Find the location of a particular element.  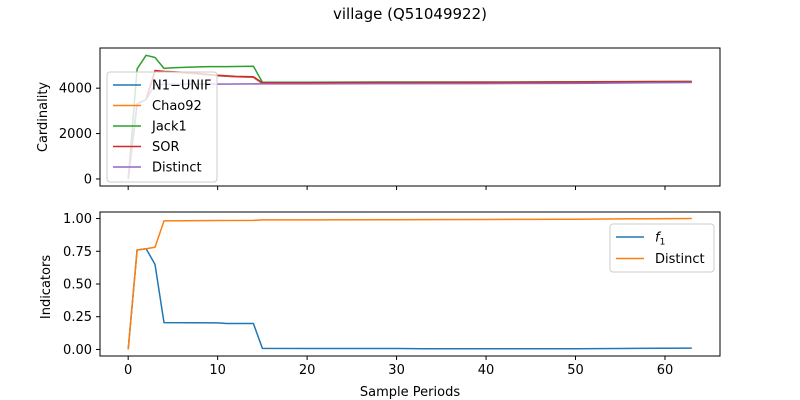

indicators-legend: f1 Distinct is located at coordinates (662, 248).